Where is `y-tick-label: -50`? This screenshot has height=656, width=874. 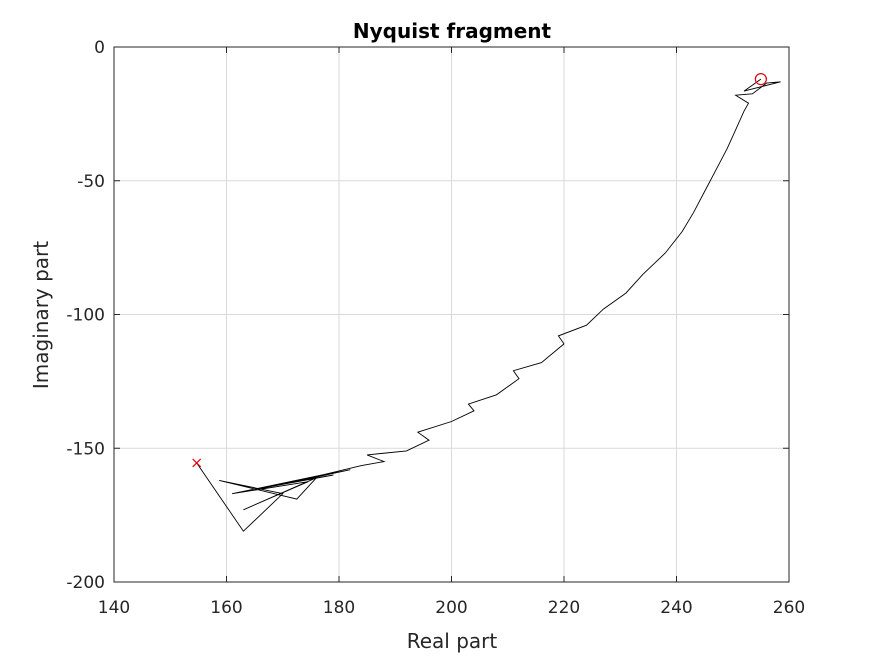 y-tick-label: -50 is located at coordinates (91, 182).